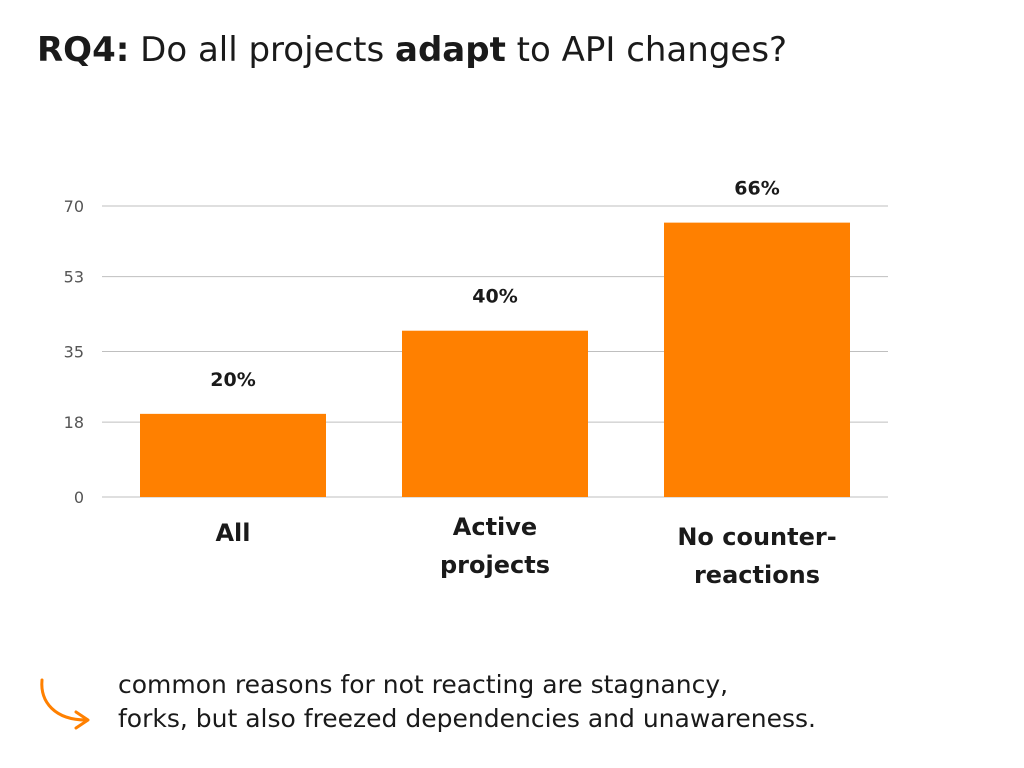 The height and width of the screenshot is (768, 1024). What do you see at coordinates (495, 565) in the screenshot?
I see `category-label-1-1: projects` at bounding box center [495, 565].